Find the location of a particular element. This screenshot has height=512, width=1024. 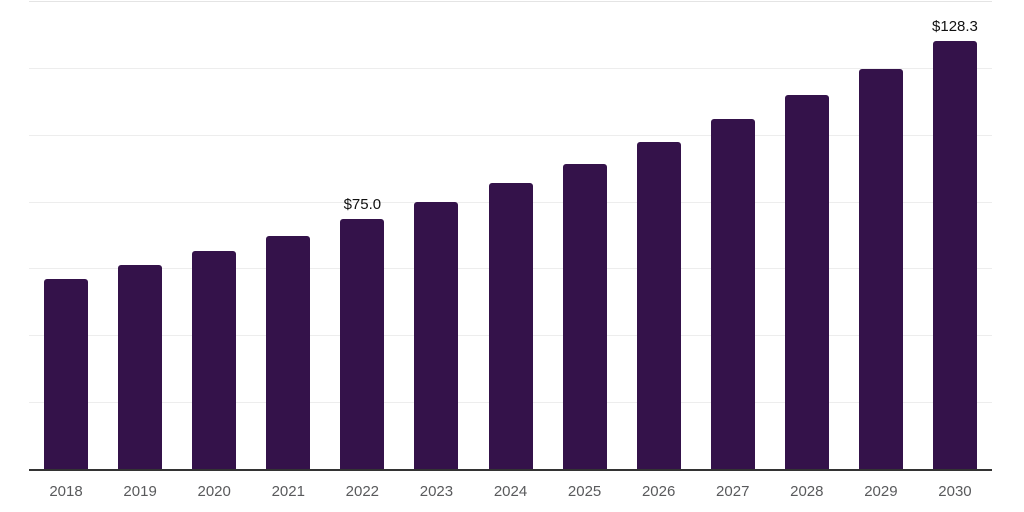

bar-band-2025 is located at coordinates (585, 236).